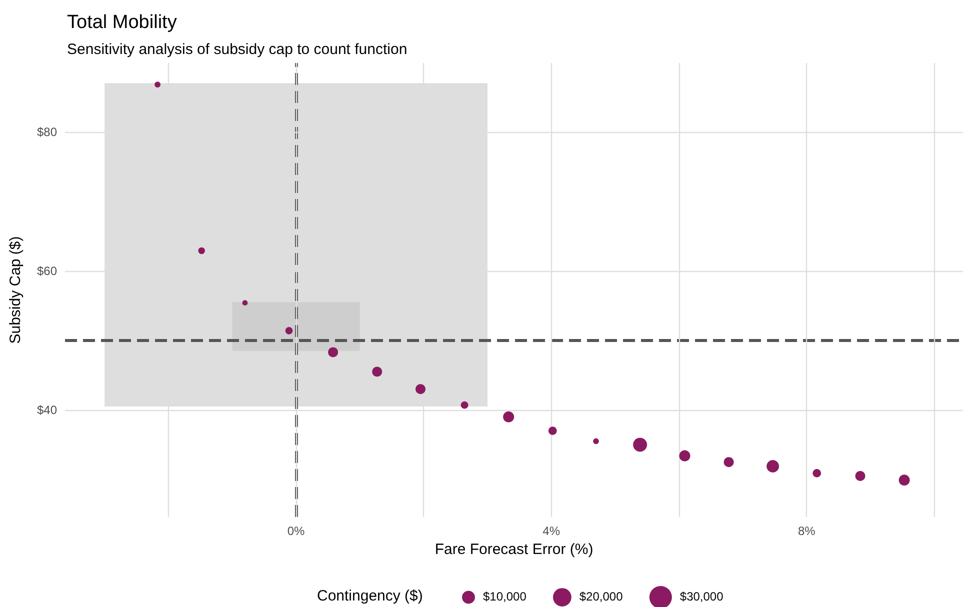 The width and height of the screenshot is (965, 607). Describe the element at coordinates (237, 49) in the screenshot. I see `chart-subtitle: Sensitivity analysis of subsidy cap to count function` at that location.